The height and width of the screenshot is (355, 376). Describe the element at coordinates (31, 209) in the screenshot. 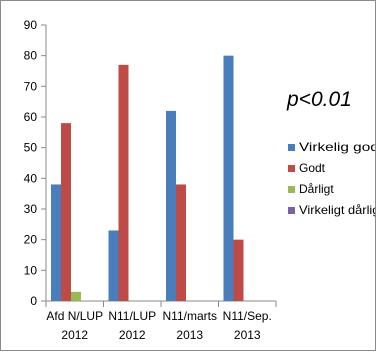

I see `y-tick-label: 30` at that location.